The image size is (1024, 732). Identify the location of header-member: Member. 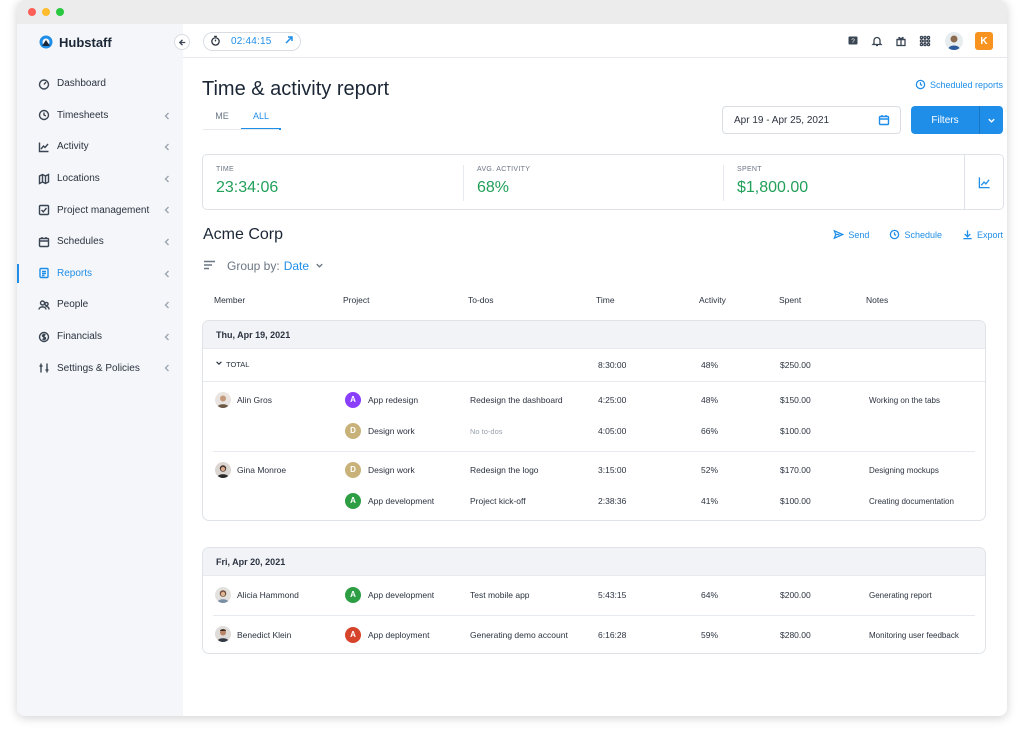
(230, 300).